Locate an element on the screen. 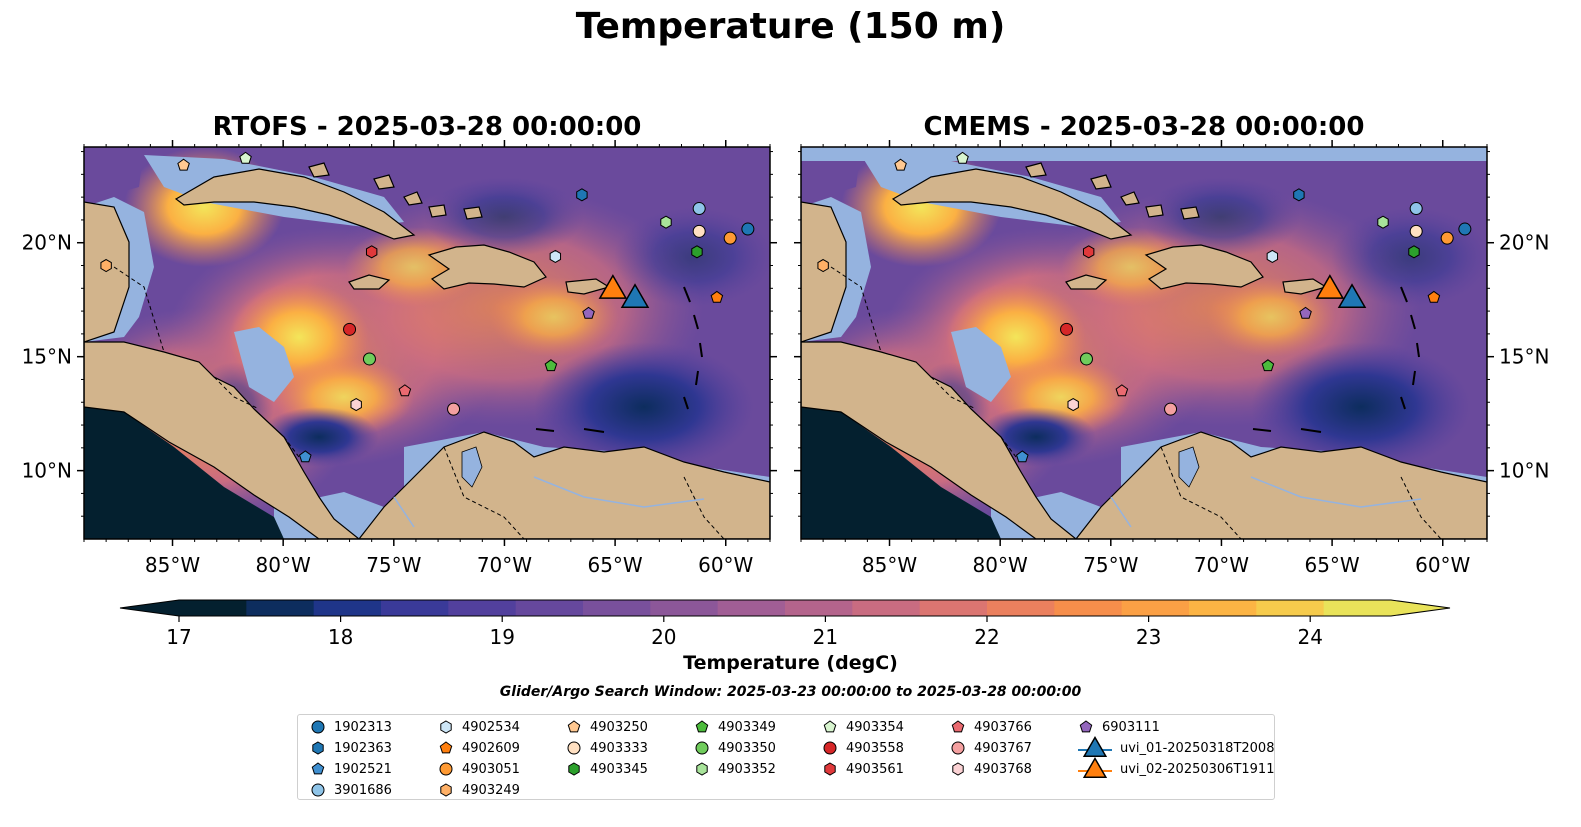 This screenshot has height=827, width=1581. colorbar-tick-label: 21 is located at coordinates (825, 637).